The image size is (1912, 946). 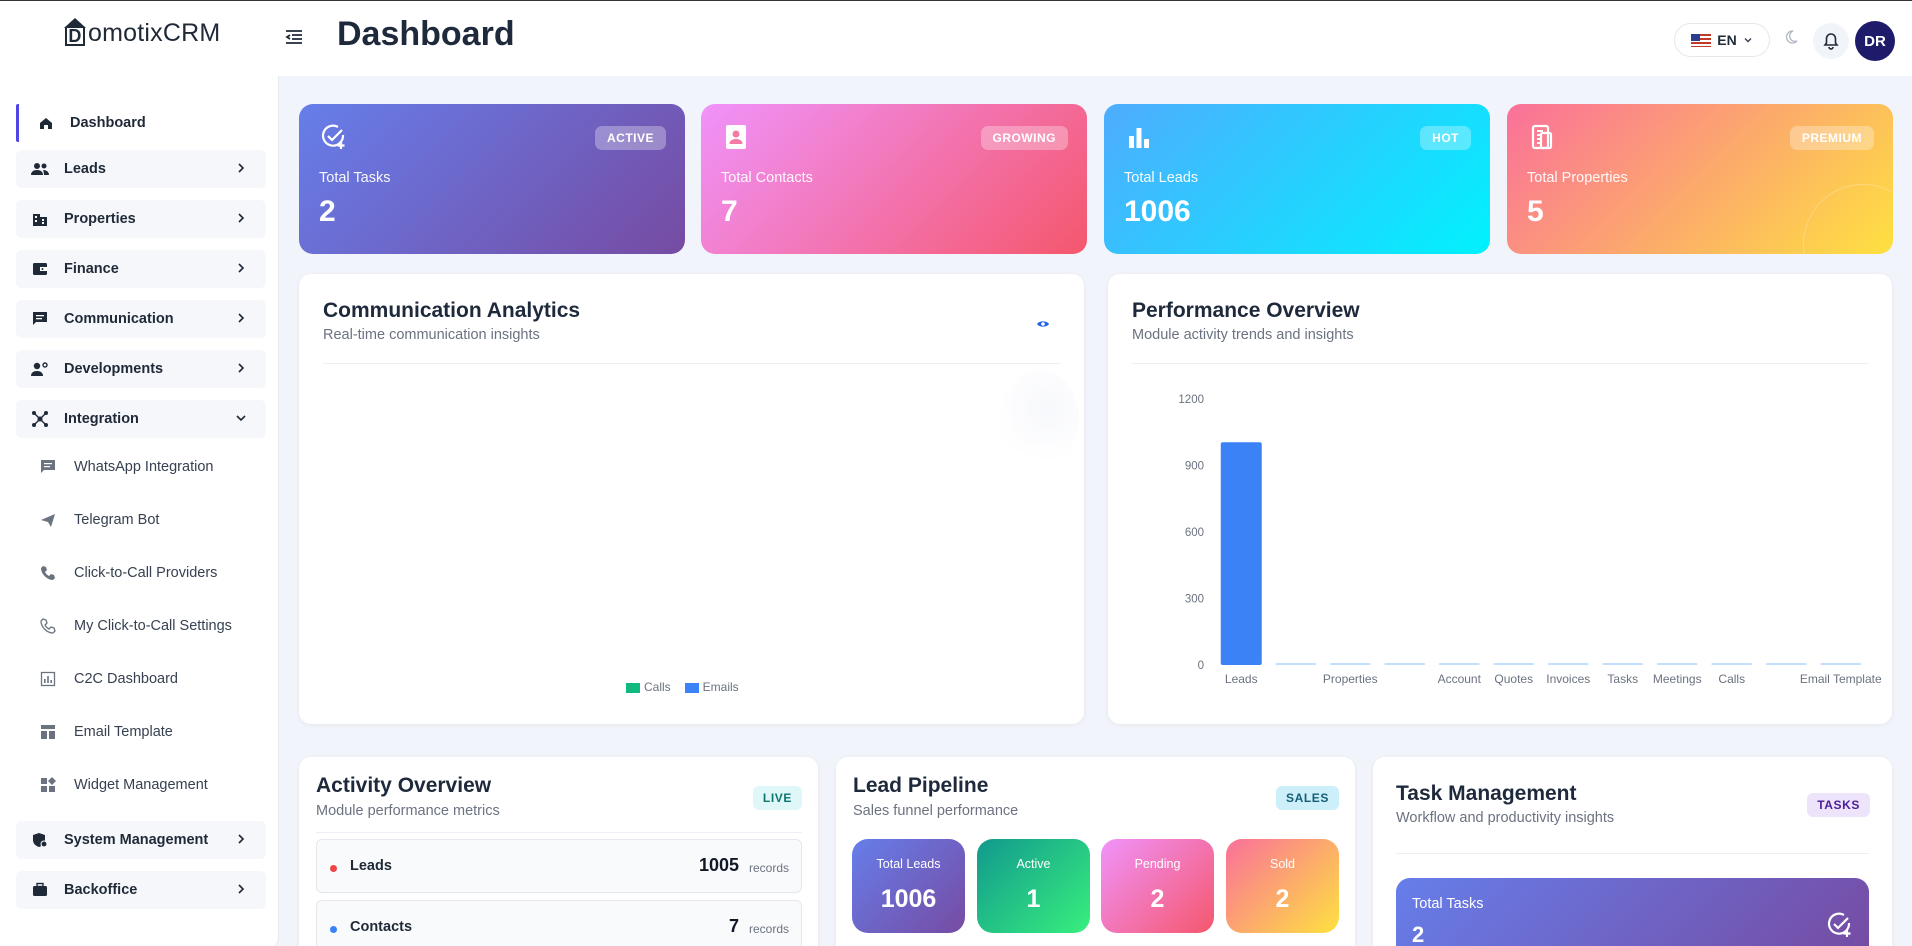 I want to click on sidebar-subitem-my-click-to-call-settings: My Click-to-Call Settings, so click(x=153, y=626).